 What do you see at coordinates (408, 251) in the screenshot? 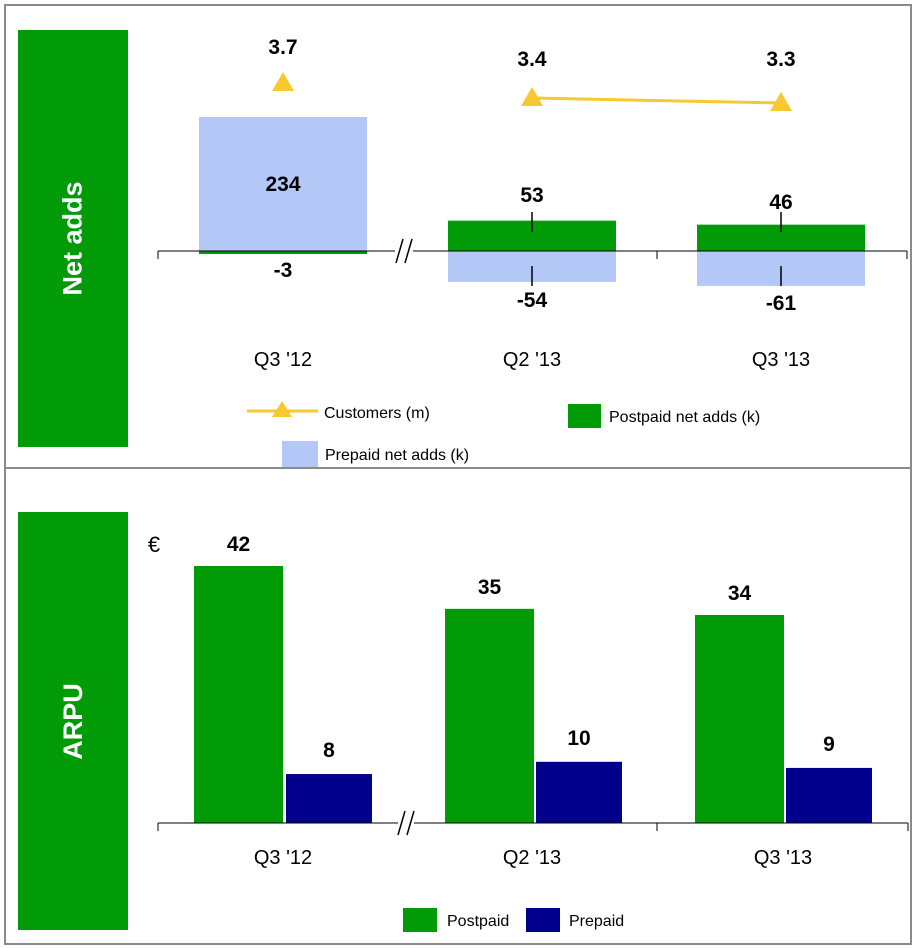
I see `axis-break-top-b` at bounding box center [408, 251].